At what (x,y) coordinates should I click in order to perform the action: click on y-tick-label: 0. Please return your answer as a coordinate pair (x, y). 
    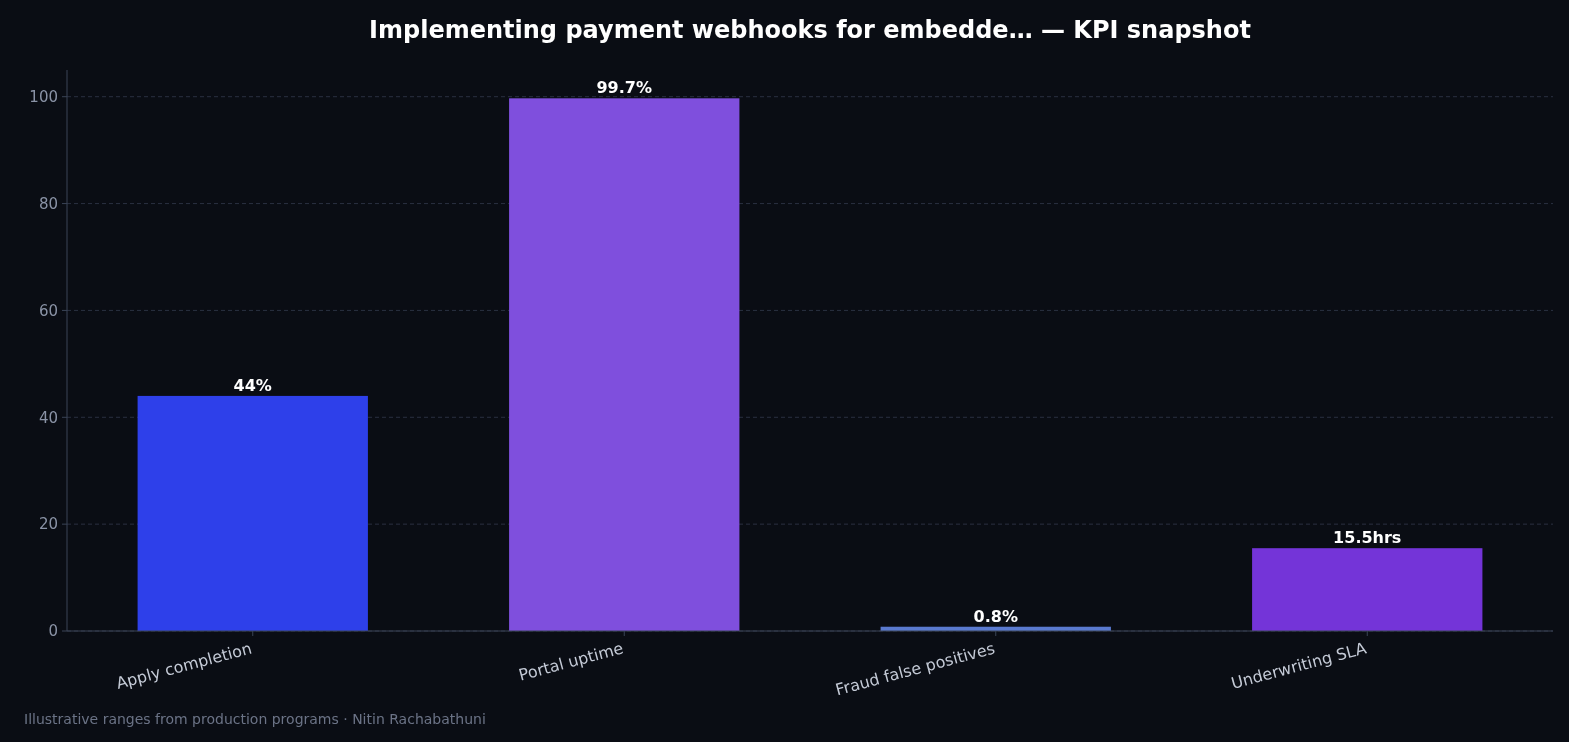
    Looking at the image, I should click on (53, 631).